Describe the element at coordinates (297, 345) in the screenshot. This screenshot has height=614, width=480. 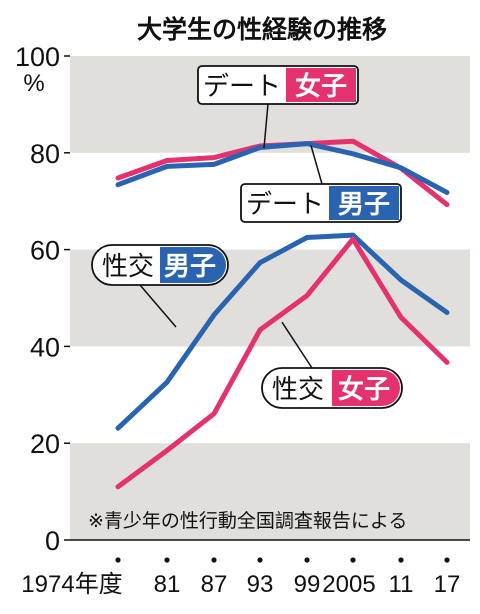
I see `leader-sex-female` at that location.